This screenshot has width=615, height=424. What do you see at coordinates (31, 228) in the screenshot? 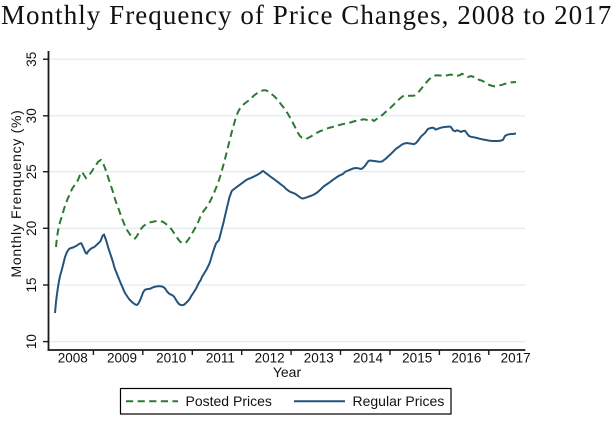
I see `svg-text: 20` at bounding box center [31, 228].